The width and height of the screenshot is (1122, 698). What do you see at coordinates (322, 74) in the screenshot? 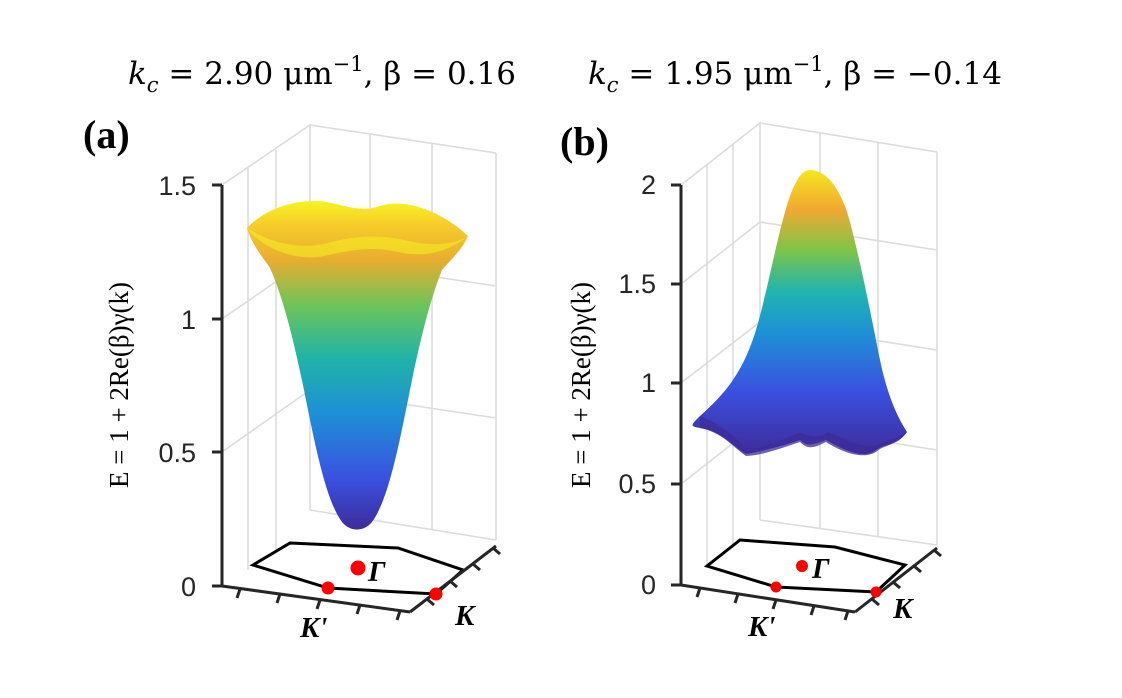
I see `title-a: kc = 2.90 μm−1, β = 0.16` at bounding box center [322, 74].